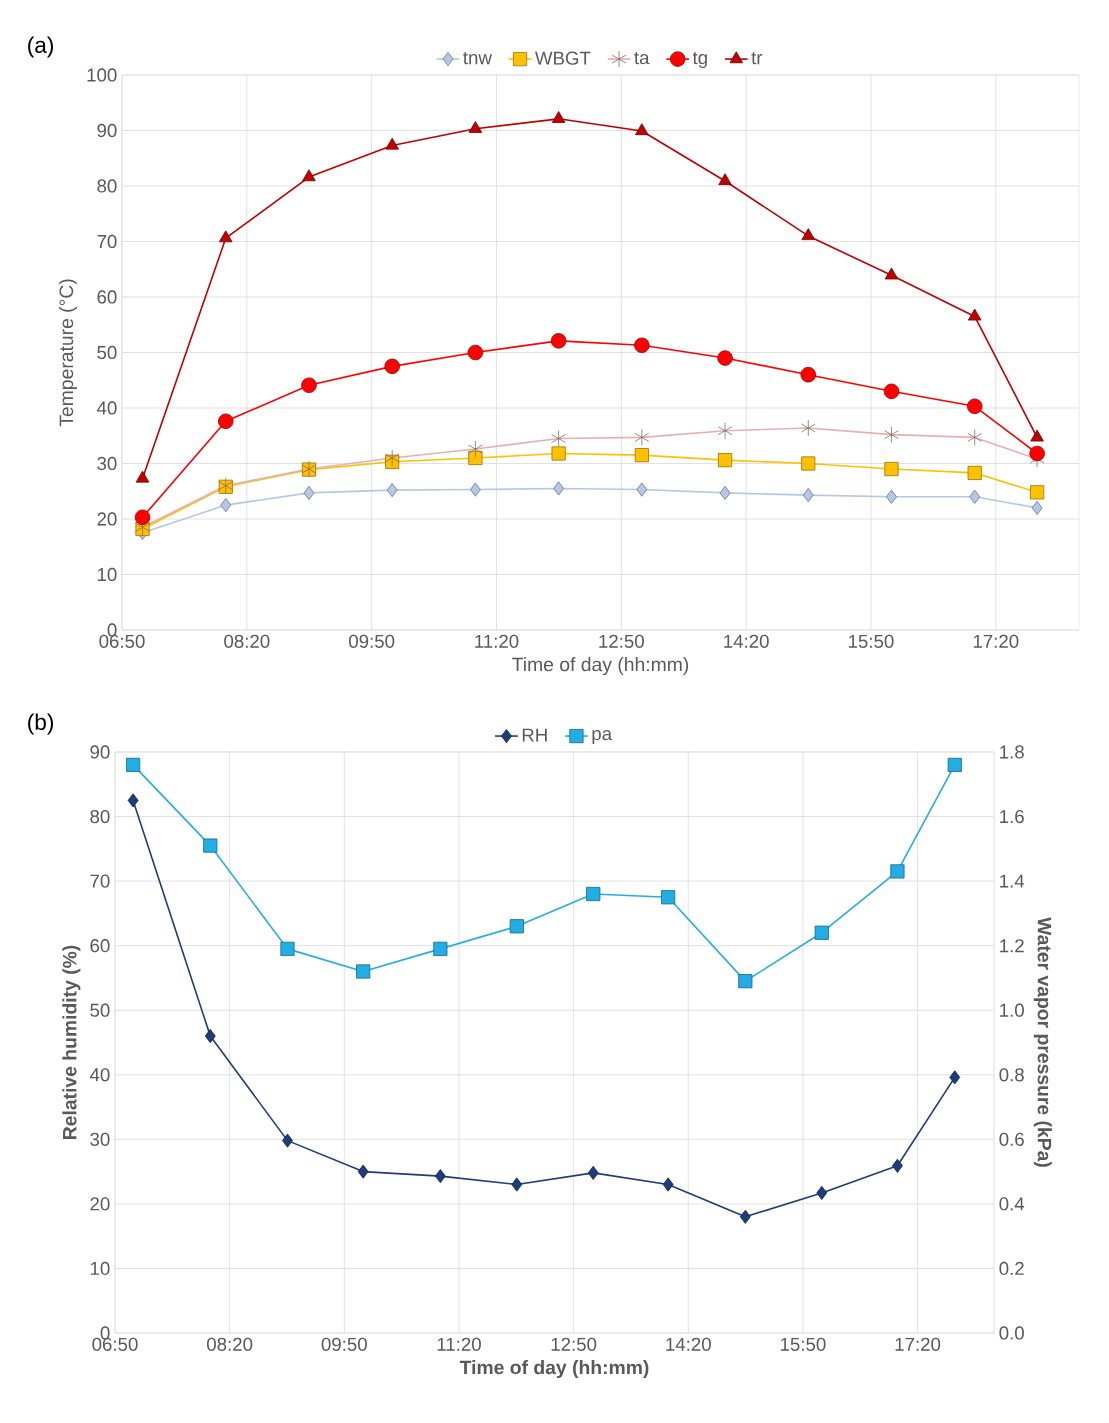 The image size is (1109, 1423). What do you see at coordinates (1011, 1075) in the screenshot?
I see `y2-tick-label: 0.8` at bounding box center [1011, 1075].